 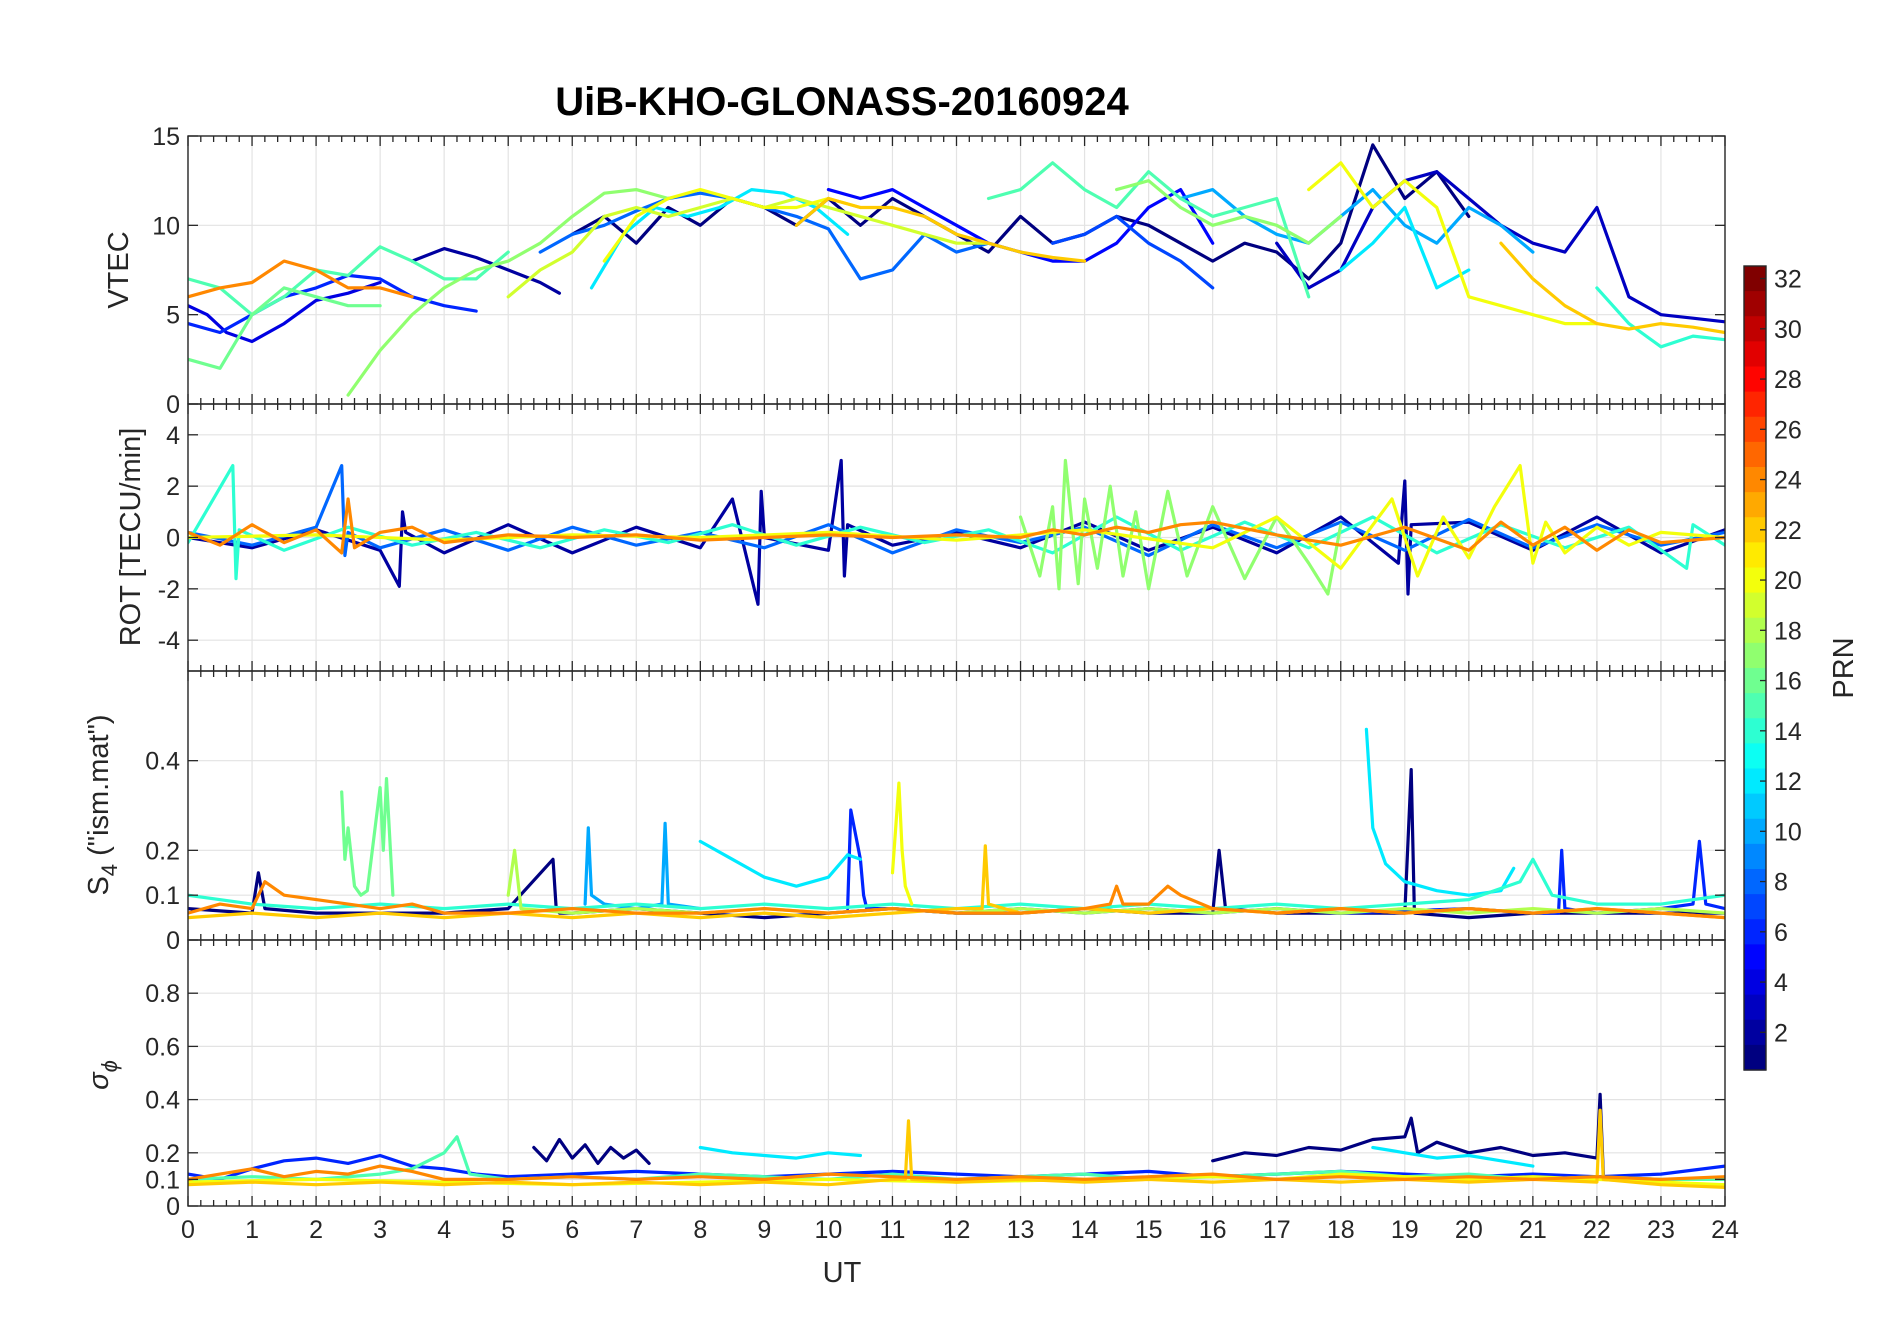 What do you see at coordinates (829, 1230) in the screenshot?
I see `x-tick-label: 10` at bounding box center [829, 1230].